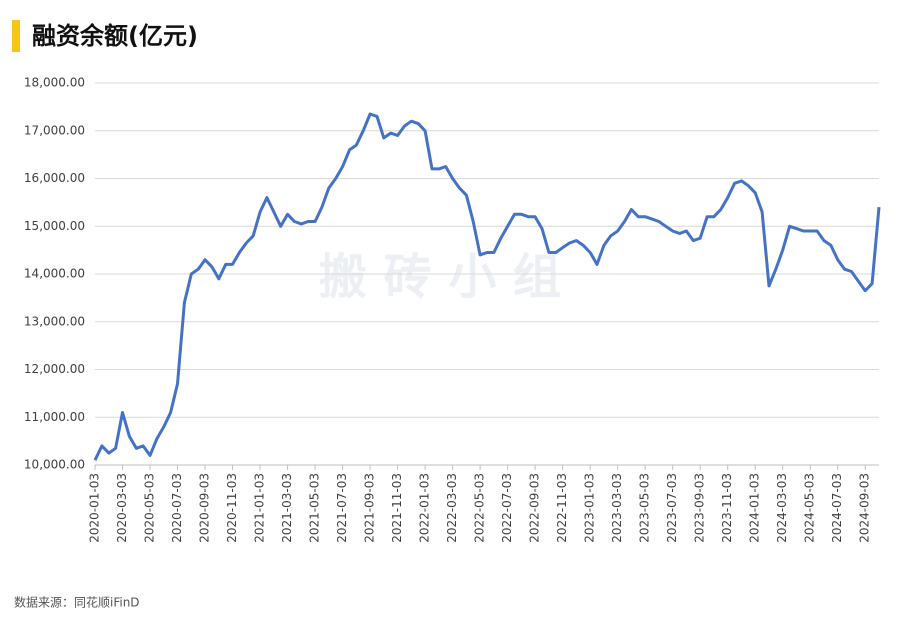  What do you see at coordinates (54, 417) in the screenshot?
I see `y-tick-label: 11,000.00` at bounding box center [54, 417].